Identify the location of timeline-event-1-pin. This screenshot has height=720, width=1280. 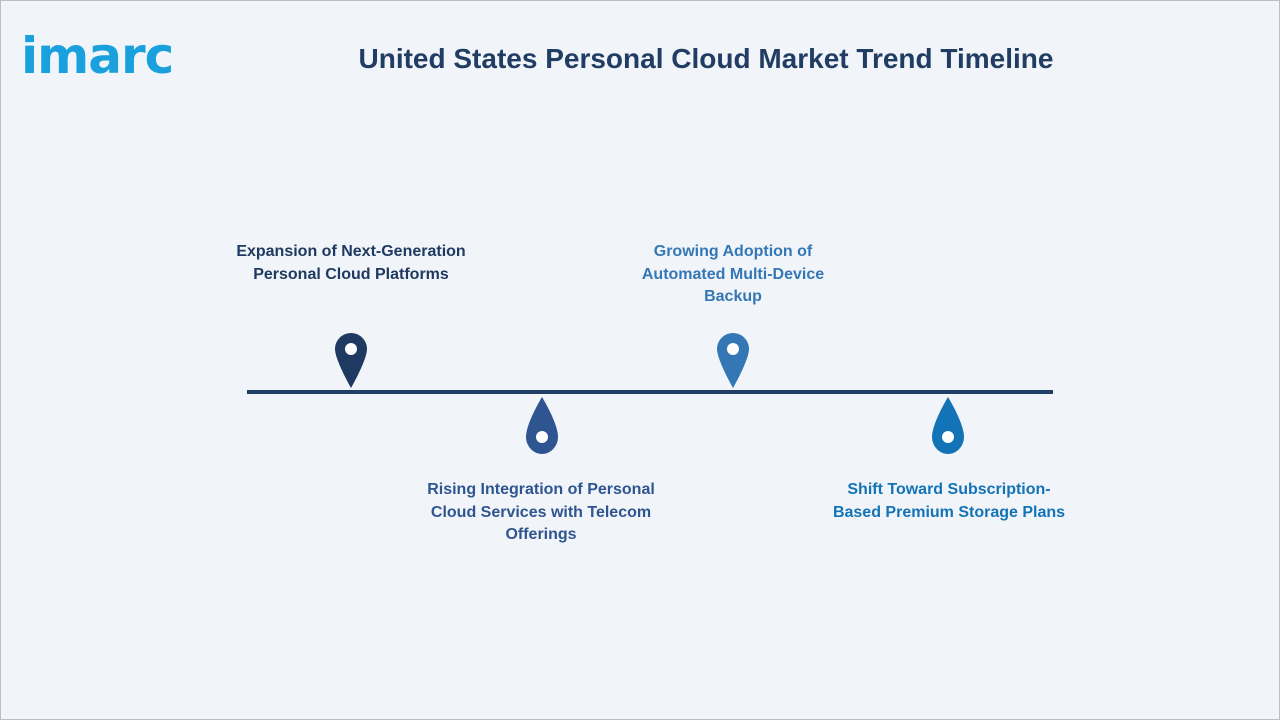
(351, 361).